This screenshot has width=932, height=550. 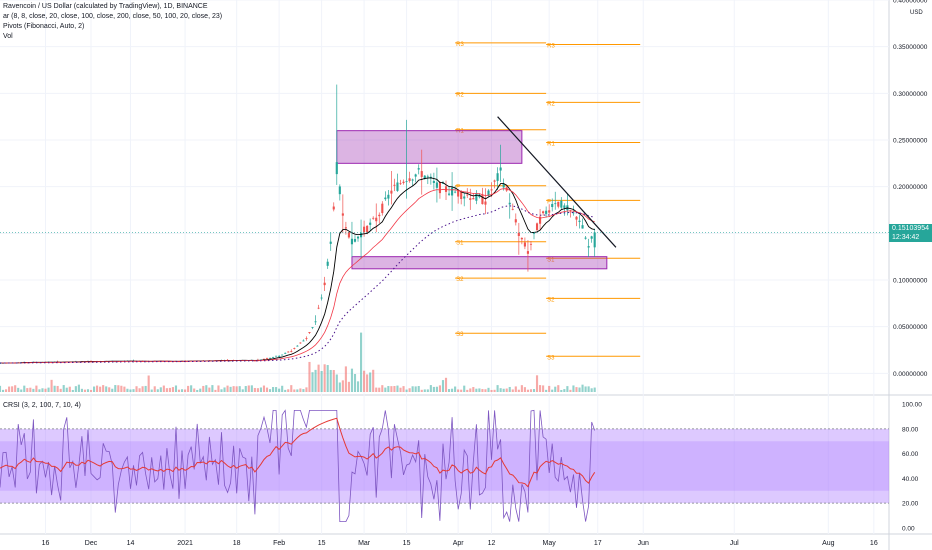 What do you see at coordinates (598, 543) in the screenshot?
I see `time-axis-label: 17` at bounding box center [598, 543].